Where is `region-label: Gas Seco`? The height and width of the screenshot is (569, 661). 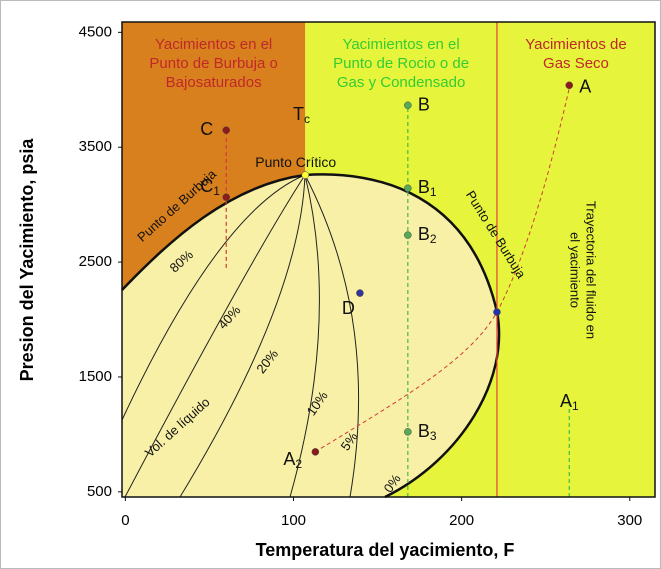
region-label: Gas Seco is located at coordinates (576, 63).